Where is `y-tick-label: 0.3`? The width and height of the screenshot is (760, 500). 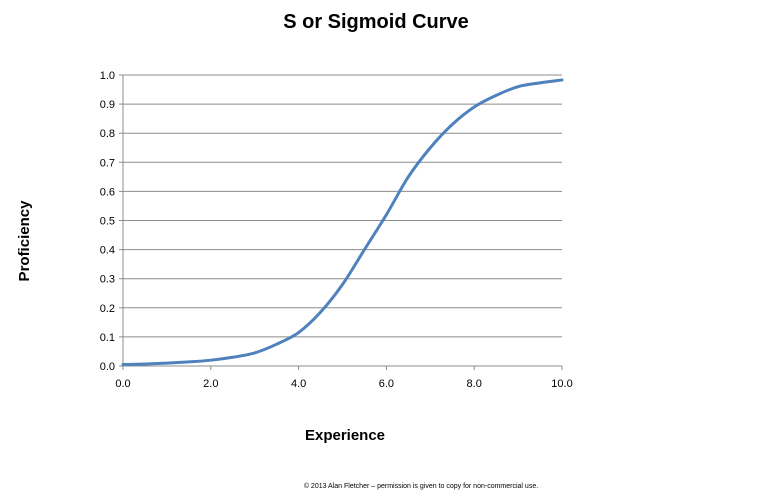 y-tick-label: 0.3 is located at coordinates (107, 280).